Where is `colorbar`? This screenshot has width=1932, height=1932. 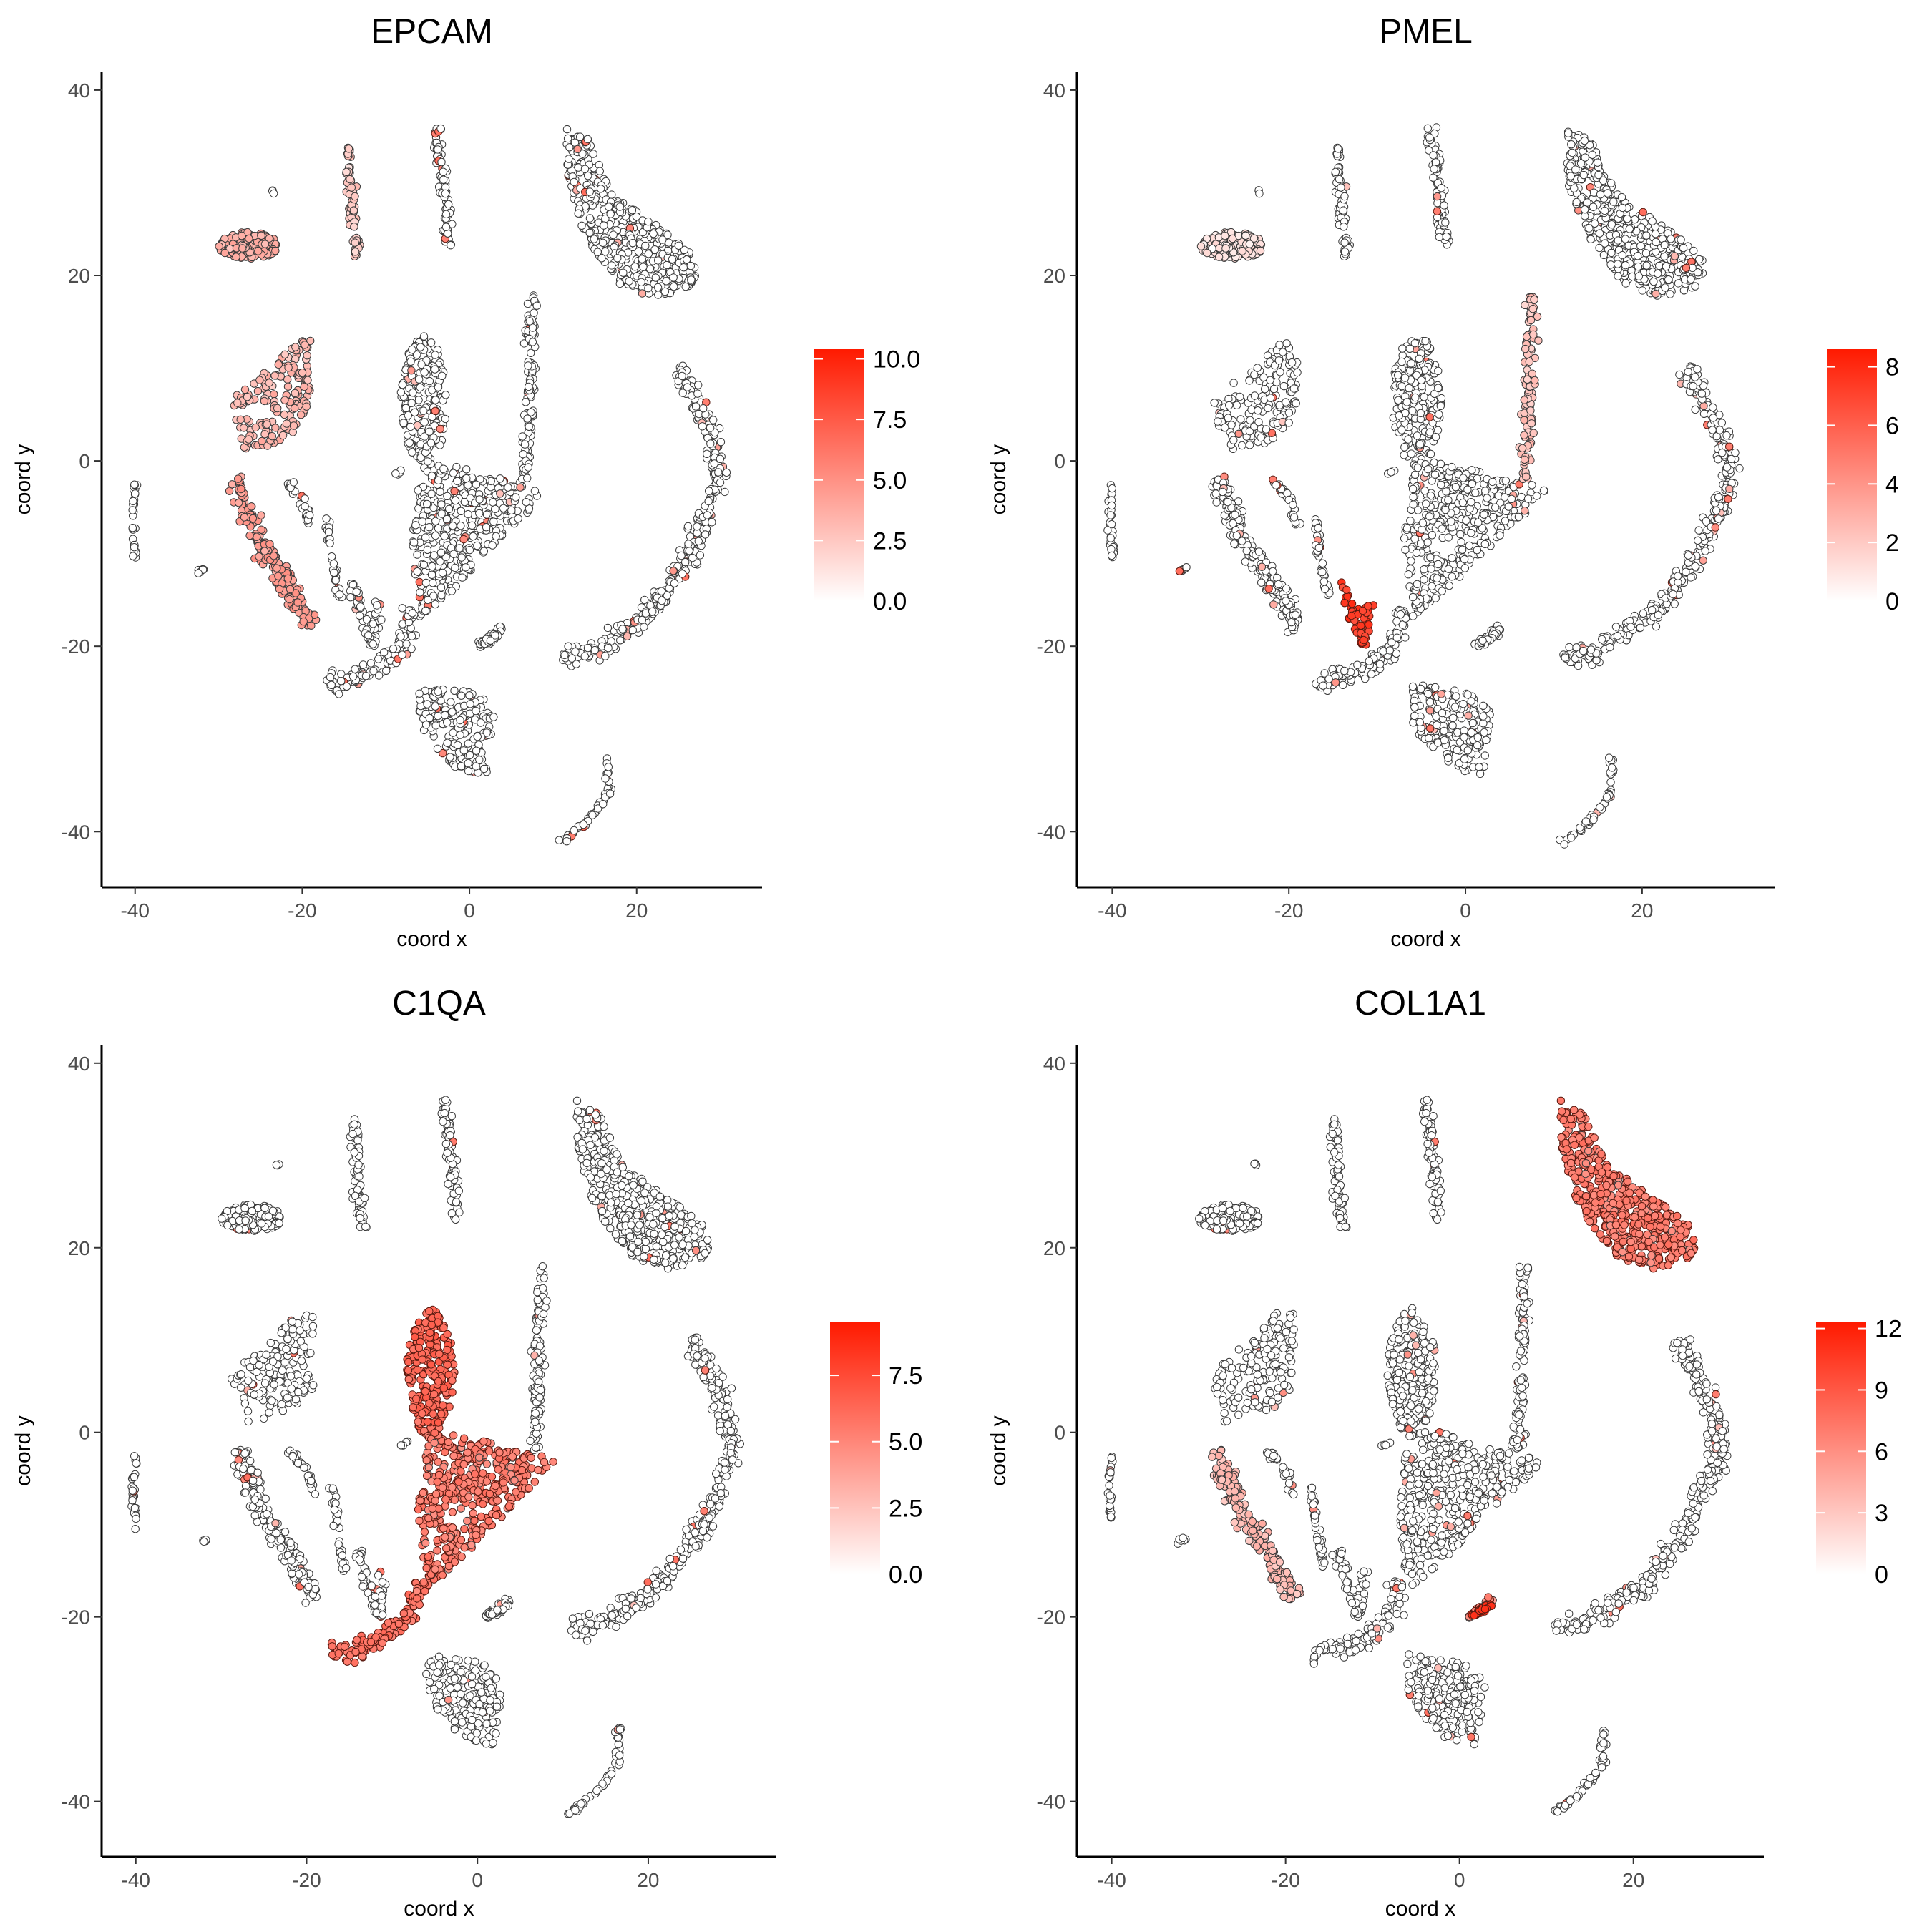
colorbar is located at coordinates (839, 475).